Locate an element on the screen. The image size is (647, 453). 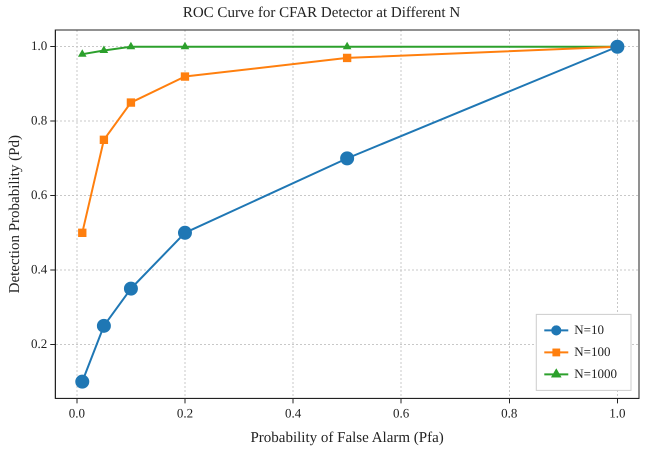
x-tick-label: 0.2 is located at coordinates (185, 413).